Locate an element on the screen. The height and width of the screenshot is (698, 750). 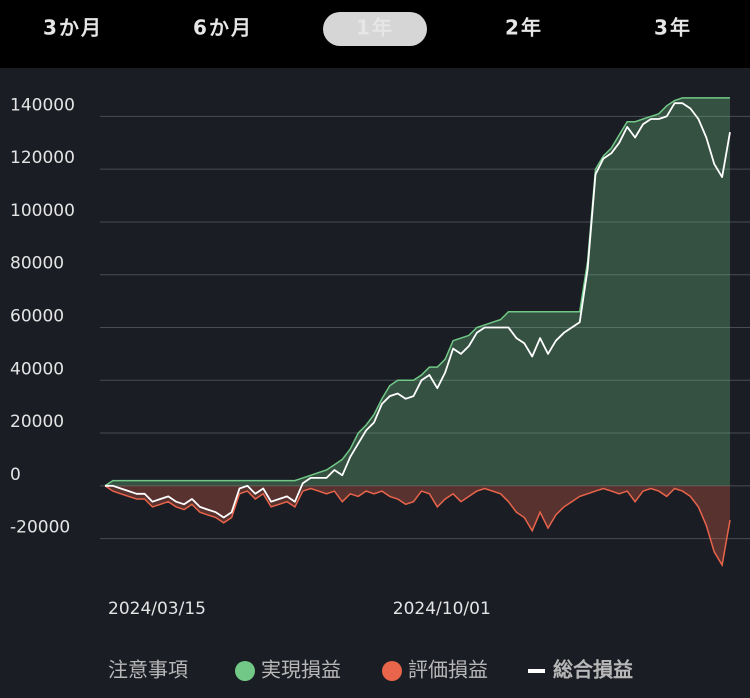
y-tick-label: 40000 is located at coordinates (37, 369).